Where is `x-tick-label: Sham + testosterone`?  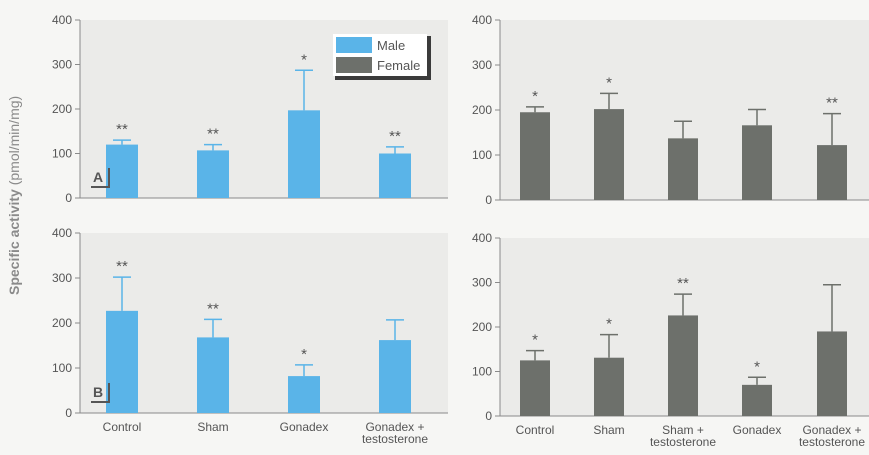
x-tick-label: Sham + testosterone is located at coordinates (683, 436).